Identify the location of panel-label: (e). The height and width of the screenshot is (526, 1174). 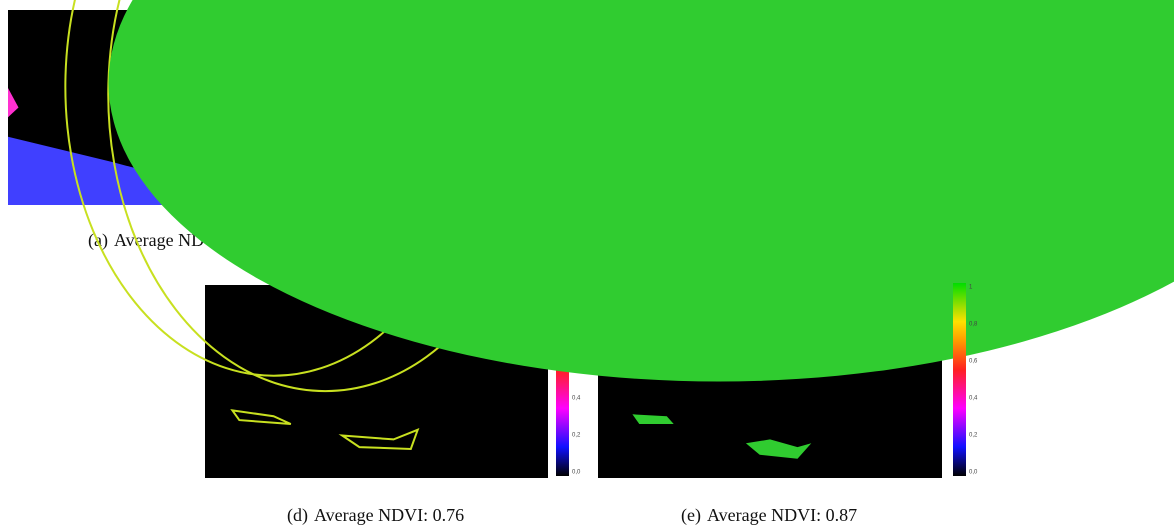
(691, 515).